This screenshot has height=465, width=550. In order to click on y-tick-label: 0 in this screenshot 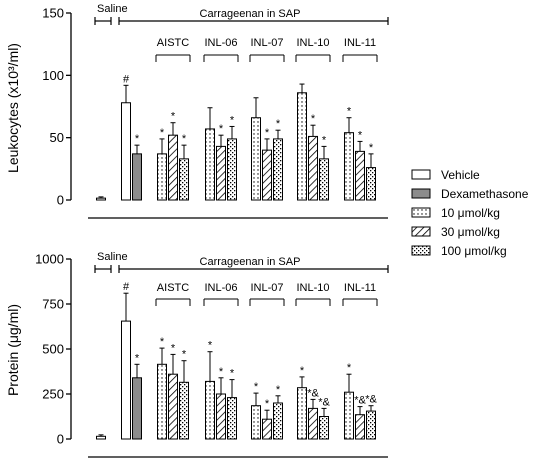, I will do `click(60, 200)`.